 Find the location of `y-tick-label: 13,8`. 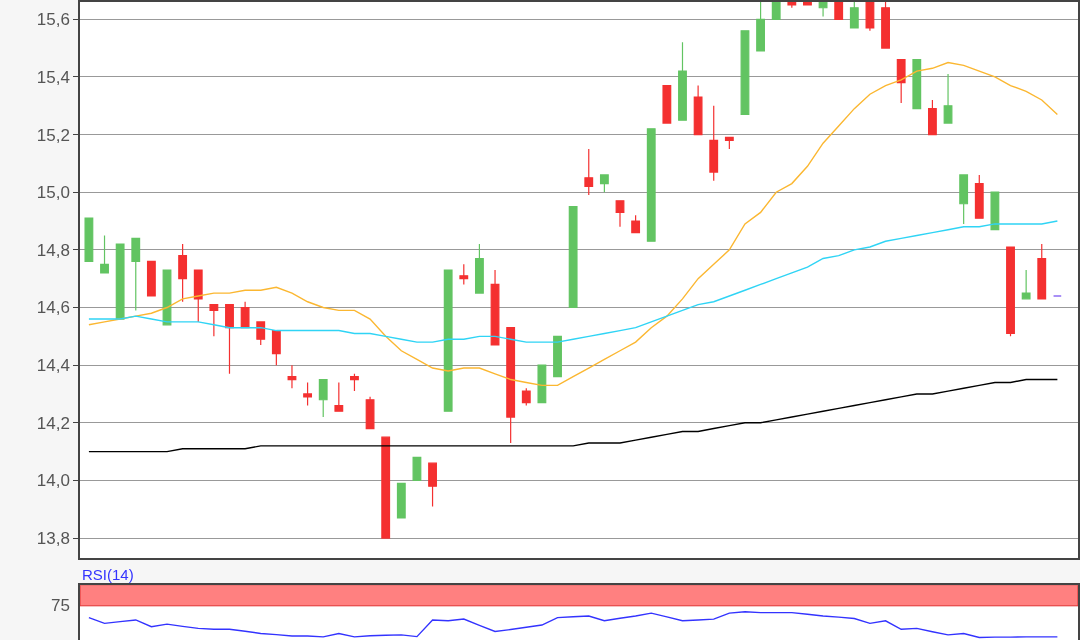

y-tick-label: 13,8 is located at coordinates (53, 539).